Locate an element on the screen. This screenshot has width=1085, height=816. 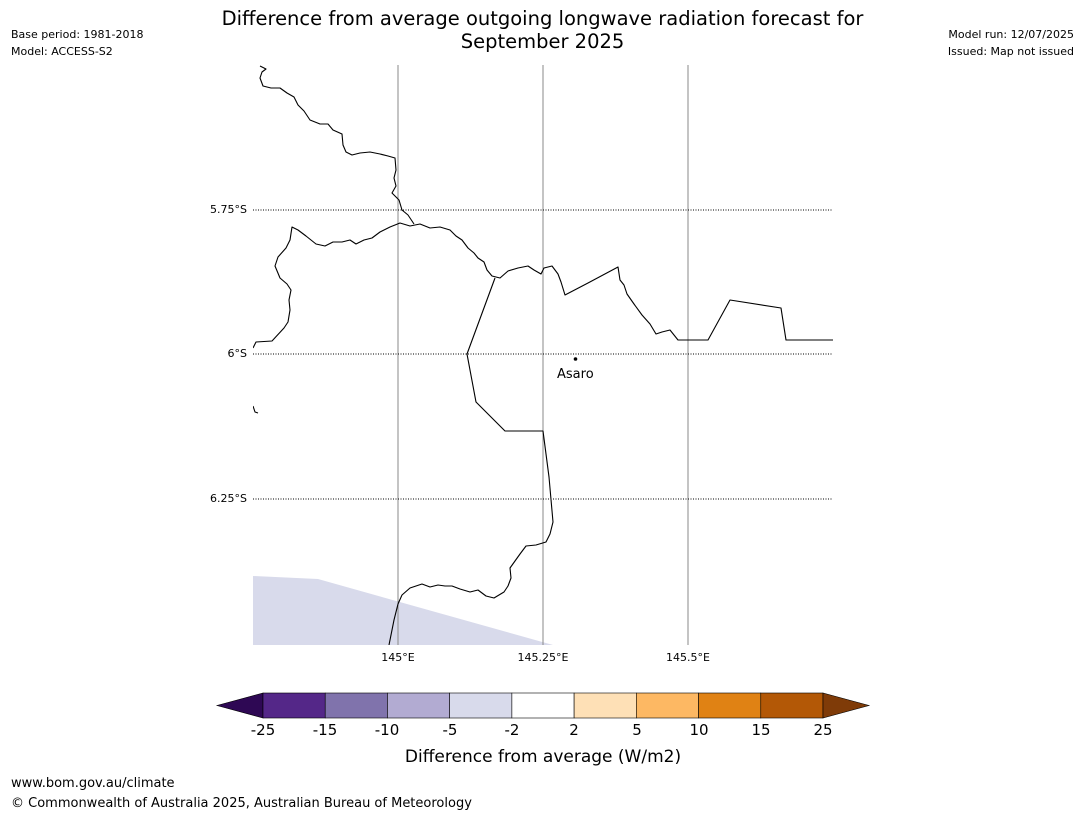
colorbar-tick-label: -10 is located at coordinates (387, 730).